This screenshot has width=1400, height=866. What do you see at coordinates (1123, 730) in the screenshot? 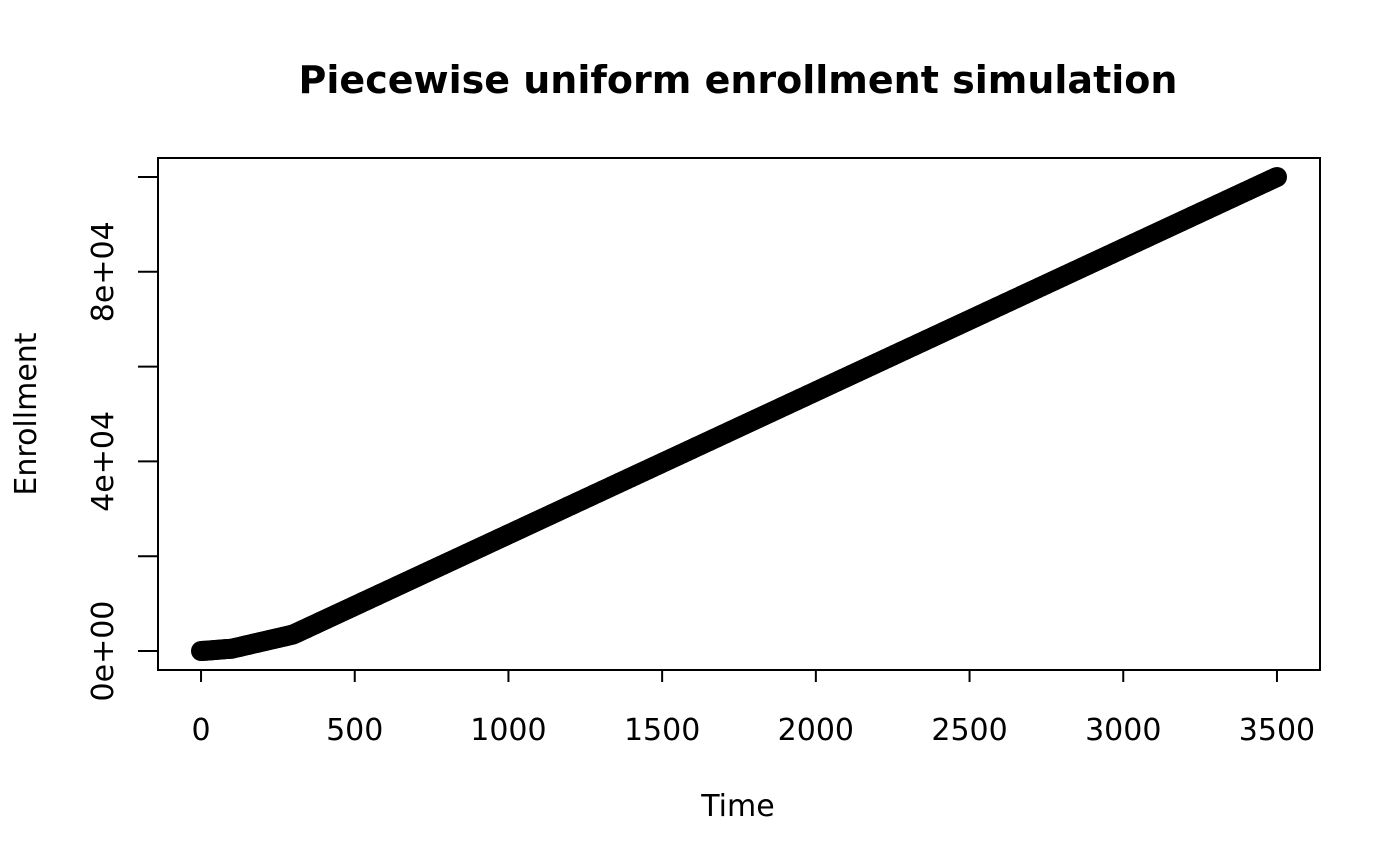
I see `x-tick-label: 3000` at bounding box center [1123, 730].